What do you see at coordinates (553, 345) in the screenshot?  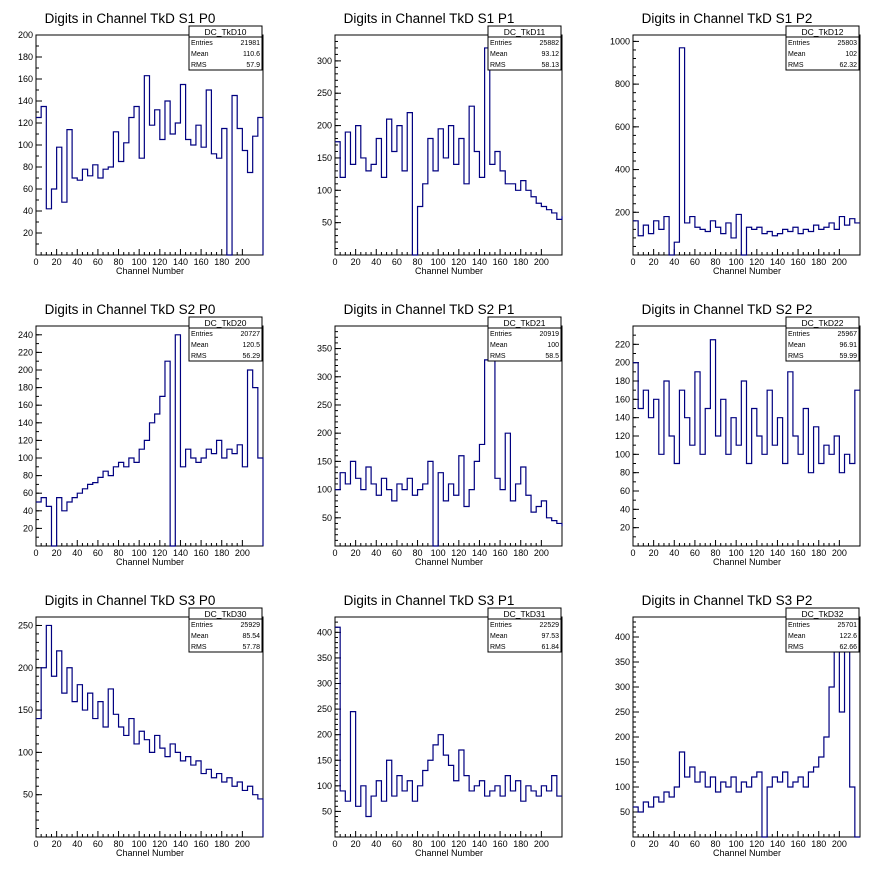 I see `stats-value: 100` at bounding box center [553, 345].